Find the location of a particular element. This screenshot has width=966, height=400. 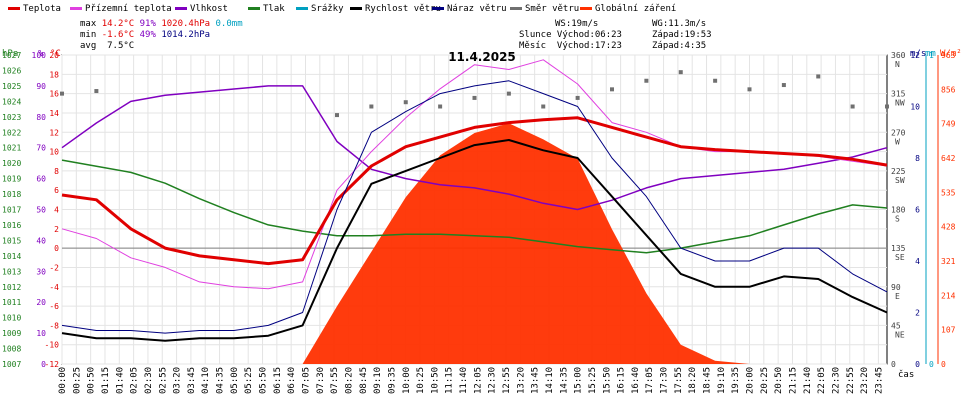

time-tick-label: 04:35 is located at coordinates (221, 380).